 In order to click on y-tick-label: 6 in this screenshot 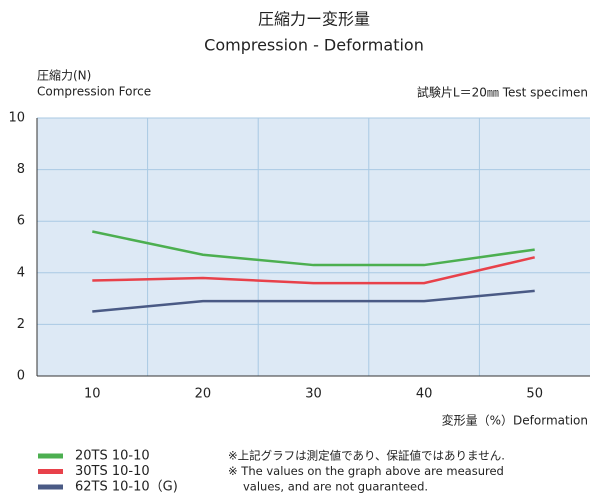, I will do `click(21, 221)`.